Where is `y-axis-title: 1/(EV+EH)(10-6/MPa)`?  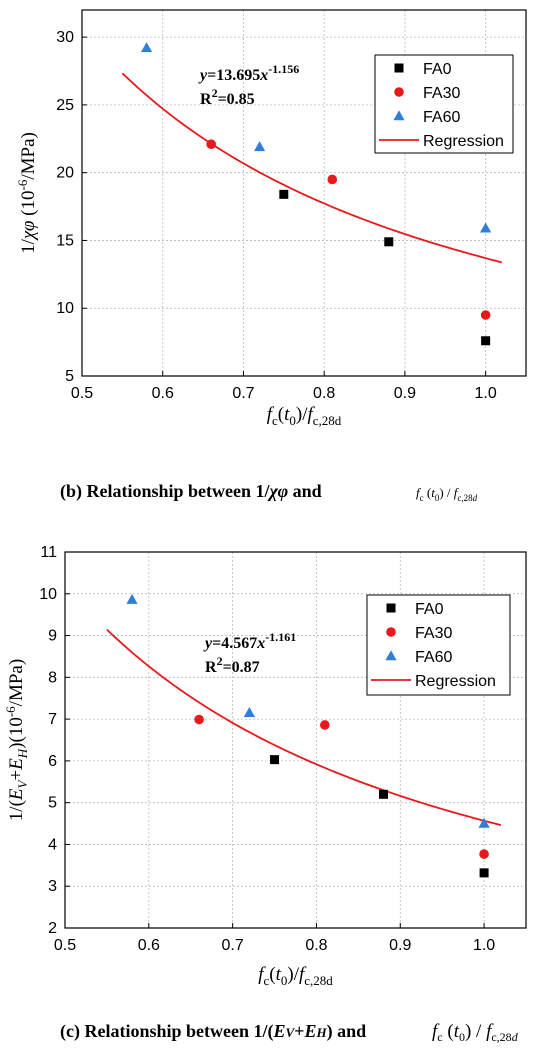
y-axis-title: 1/(EV+EH)(10-6/MPa) is located at coordinates (16, 740).